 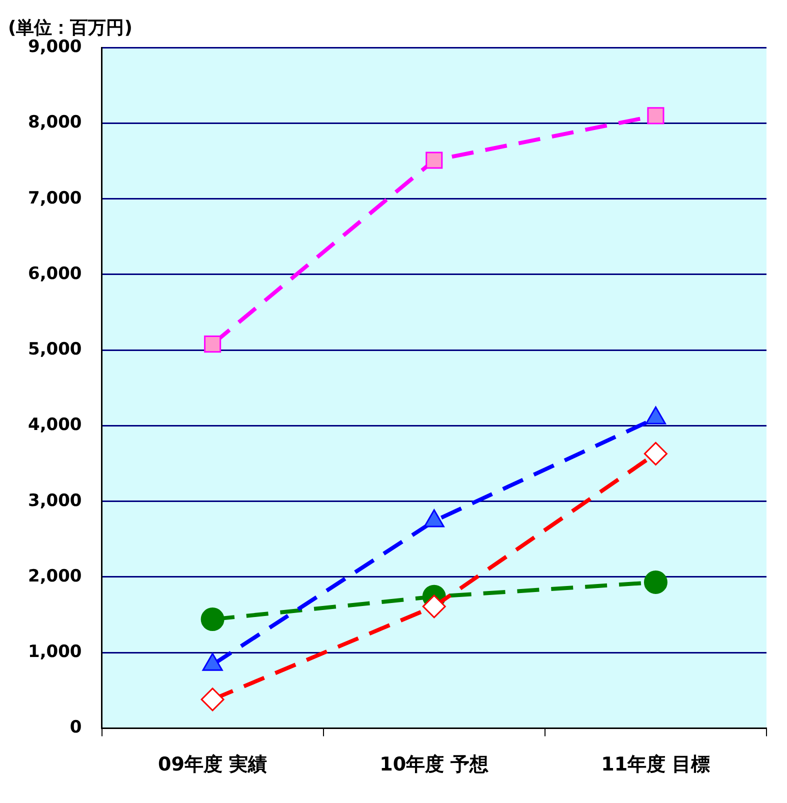 I want to click on y-tick-label: 1,000, so click(x=55, y=652).